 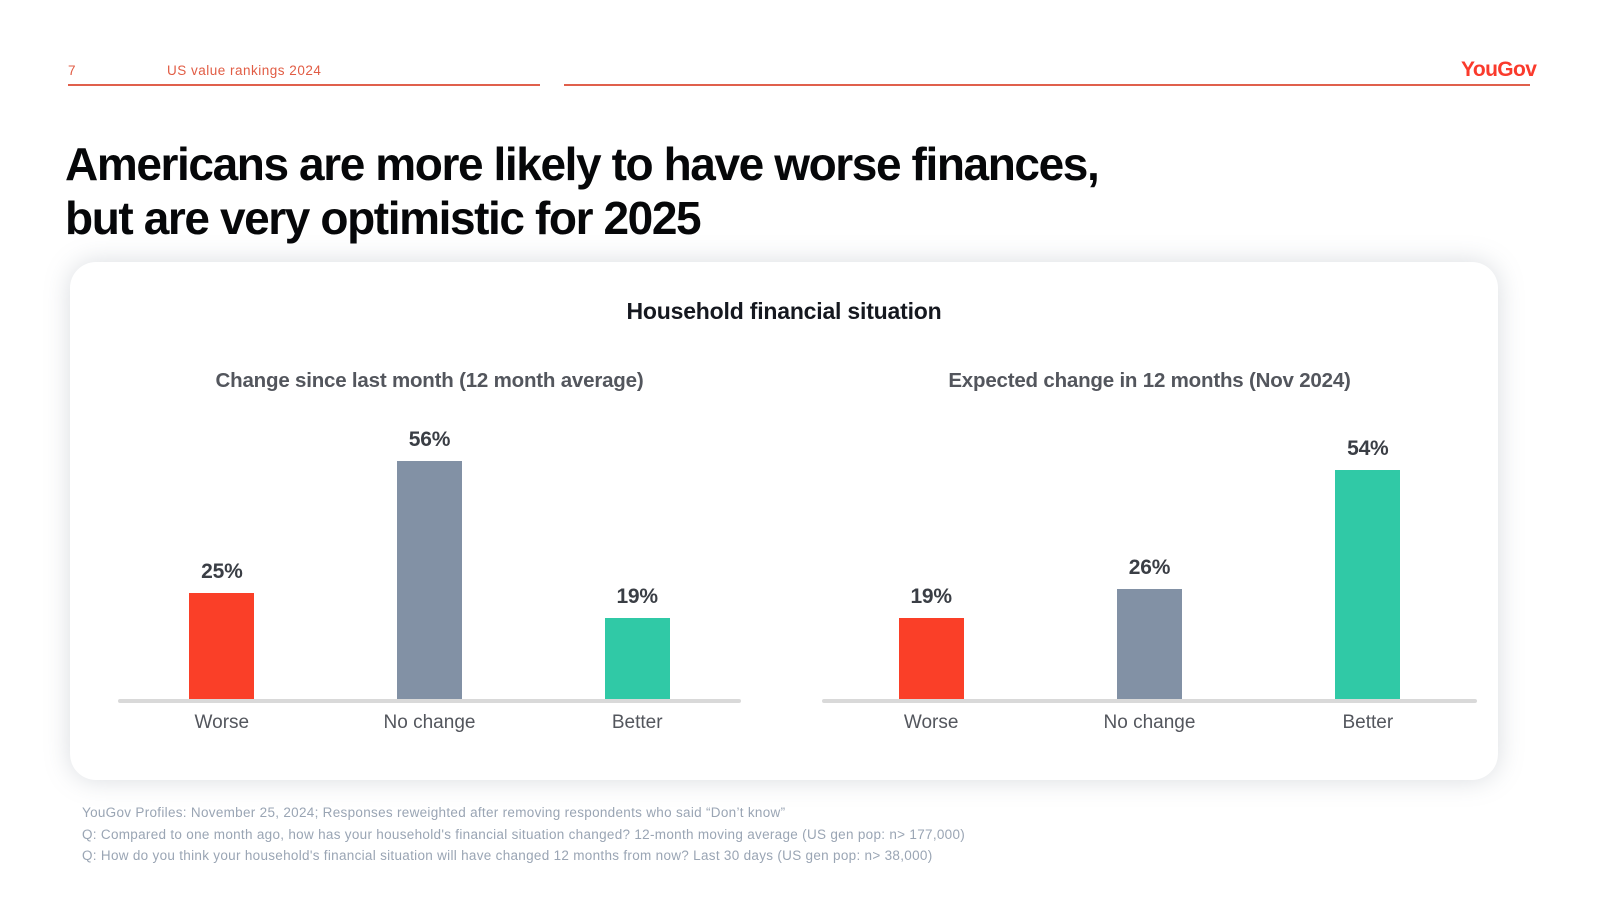 I want to click on header-rule-left, so click(x=304, y=85).